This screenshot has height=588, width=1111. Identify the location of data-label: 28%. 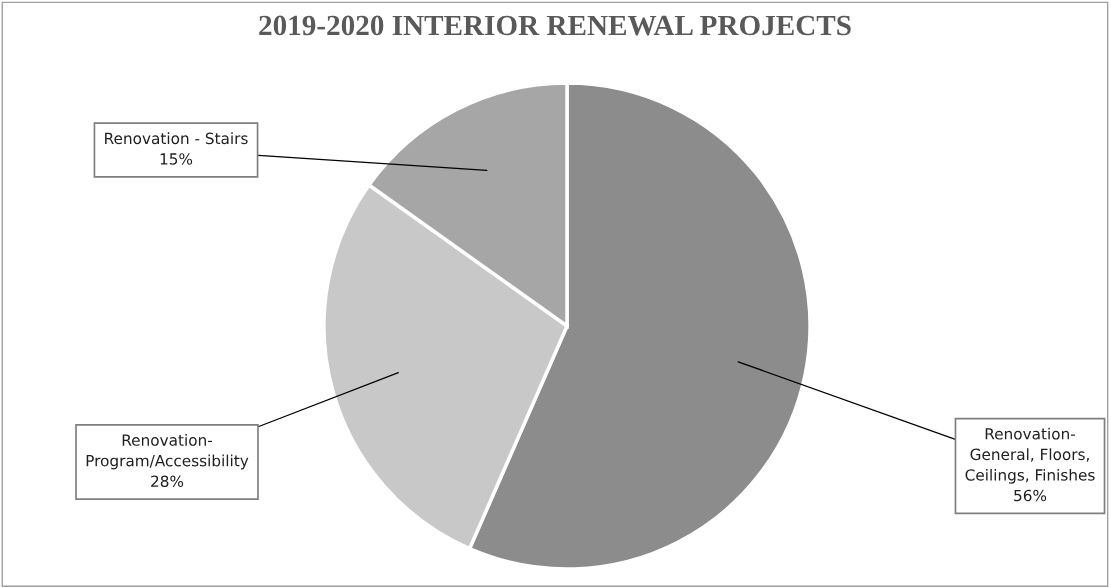
(167, 481).